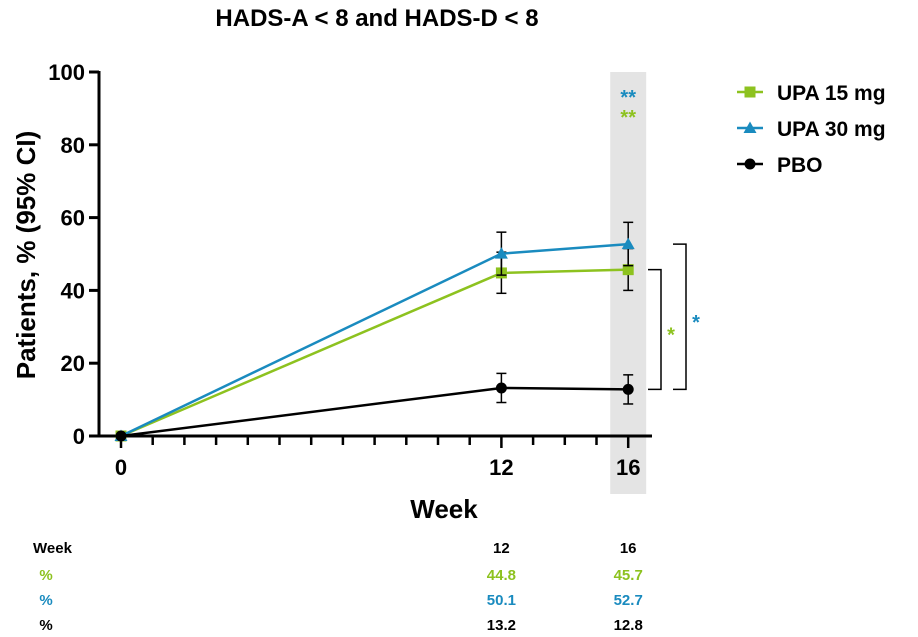  Describe the element at coordinates (628, 625) in the screenshot. I see `table-cell: 12.8` at that location.